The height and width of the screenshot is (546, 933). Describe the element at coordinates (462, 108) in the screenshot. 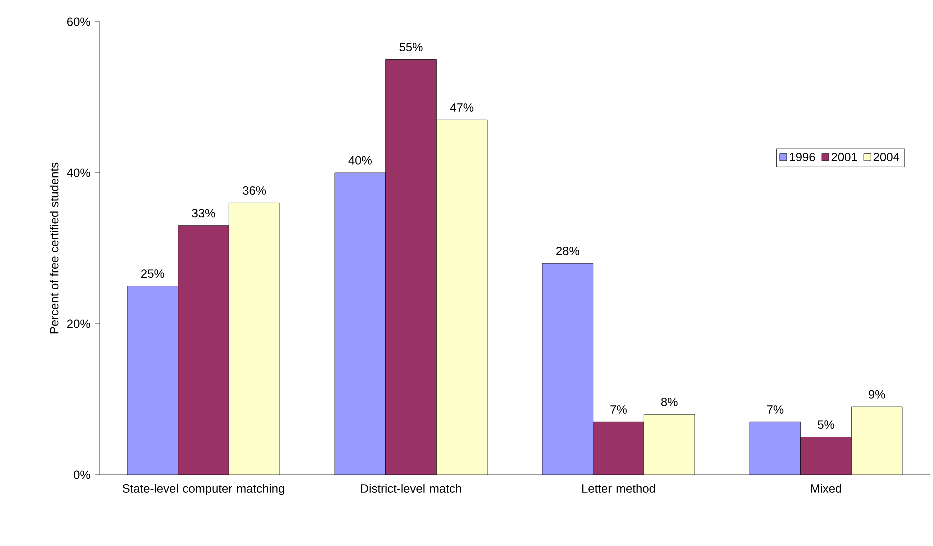

I see `data-label: 47%` at that location.